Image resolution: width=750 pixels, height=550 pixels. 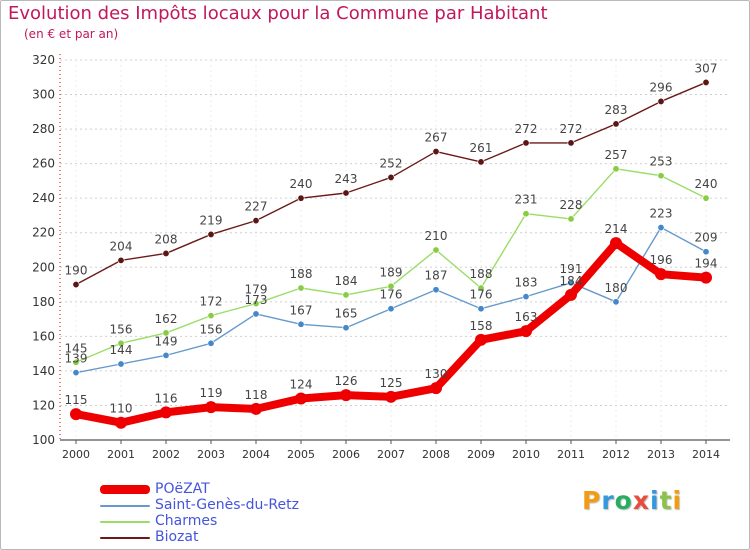 What do you see at coordinates (256, 290) in the screenshot?
I see `data-label-charmes: 179` at bounding box center [256, 290].